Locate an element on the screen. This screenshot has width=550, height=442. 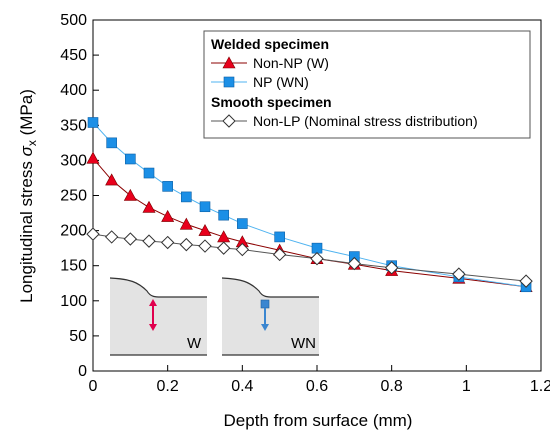
inset-label: WN is located at coordinates (303, 343).